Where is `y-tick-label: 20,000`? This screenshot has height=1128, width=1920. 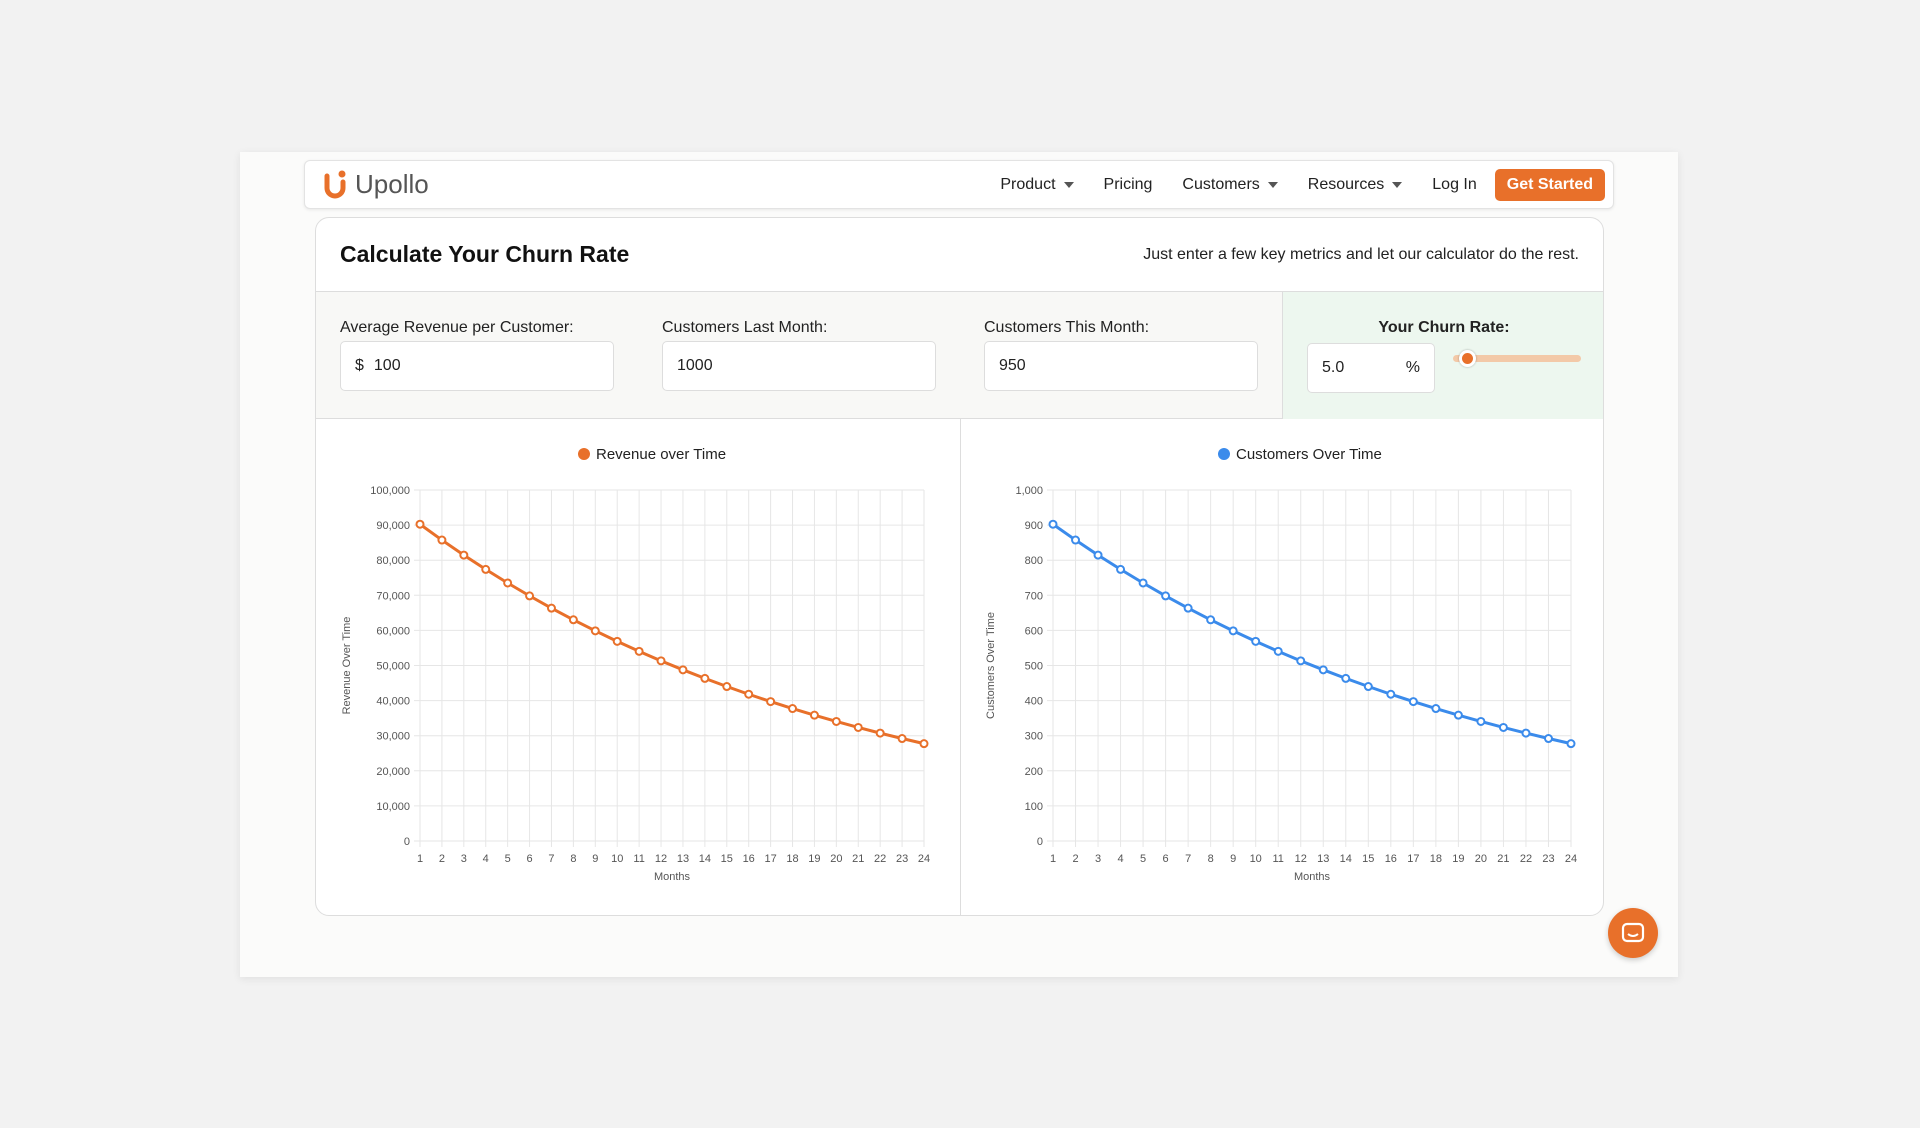 y-tick-label: 20,000 is located at coordinates (393, 772).